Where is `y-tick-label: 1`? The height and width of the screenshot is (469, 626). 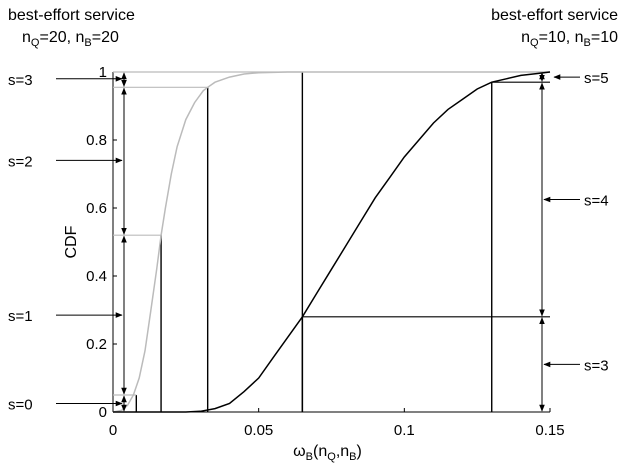 y-tick-label: 1 is located at coordinates (103, 72).